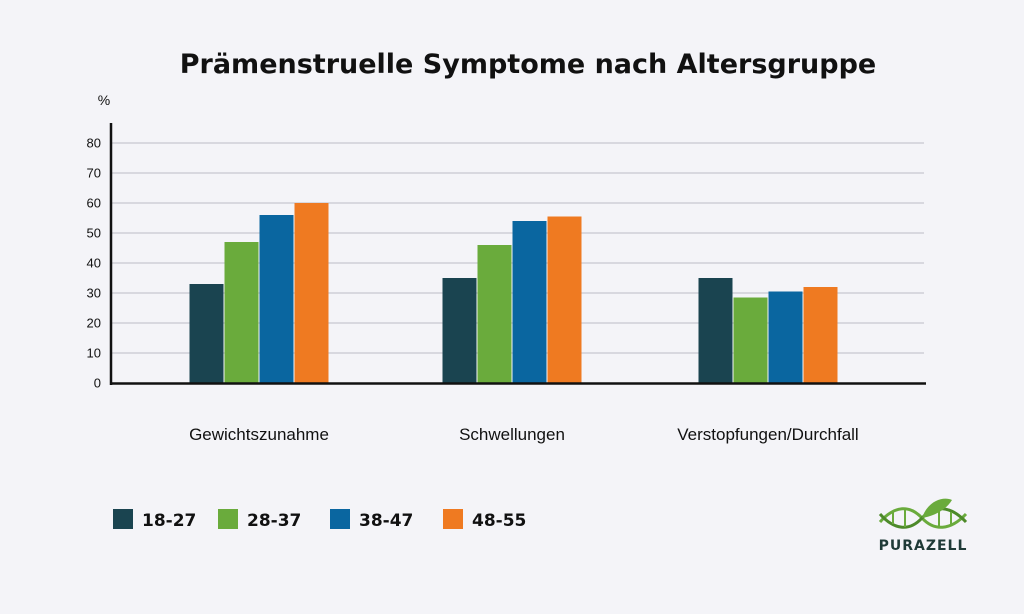 The width and height of the screenshot is (1024, 614). Describe the element at coordinates (459, 330) in the screenshot. I see `bar-18-27-Schwellungen` at that location.